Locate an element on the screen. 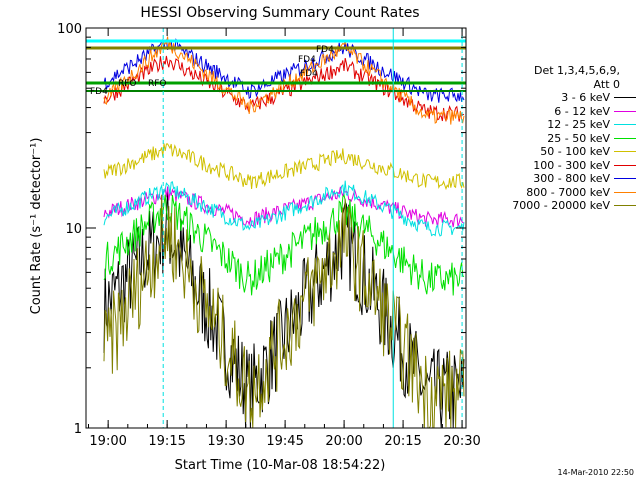  legend-entry-5: 100 - 300 keV is located at coordinates (561, 166).